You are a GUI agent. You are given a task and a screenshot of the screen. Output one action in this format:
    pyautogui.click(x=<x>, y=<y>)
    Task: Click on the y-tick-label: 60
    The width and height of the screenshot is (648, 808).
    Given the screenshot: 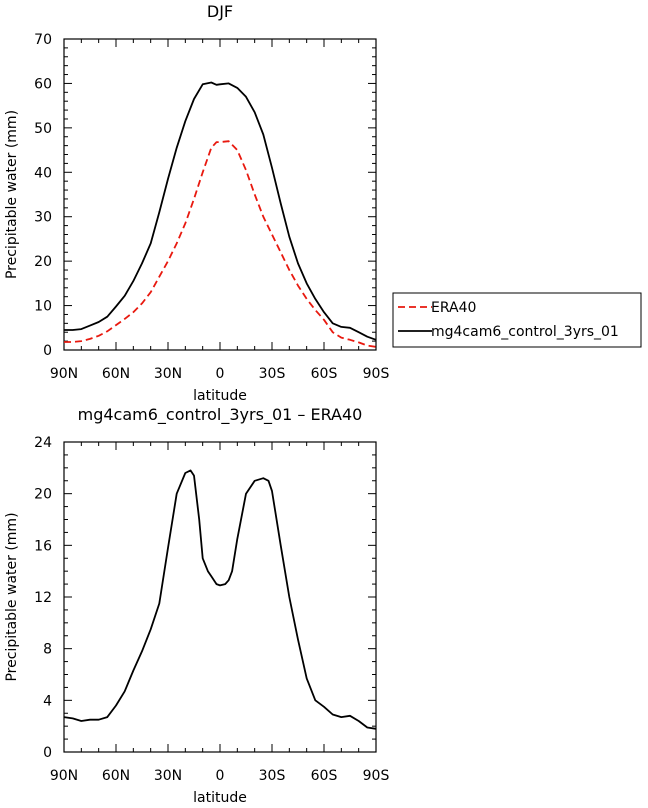 What is the action you would take?
    pyautogui.click(x=43, y=84)
    